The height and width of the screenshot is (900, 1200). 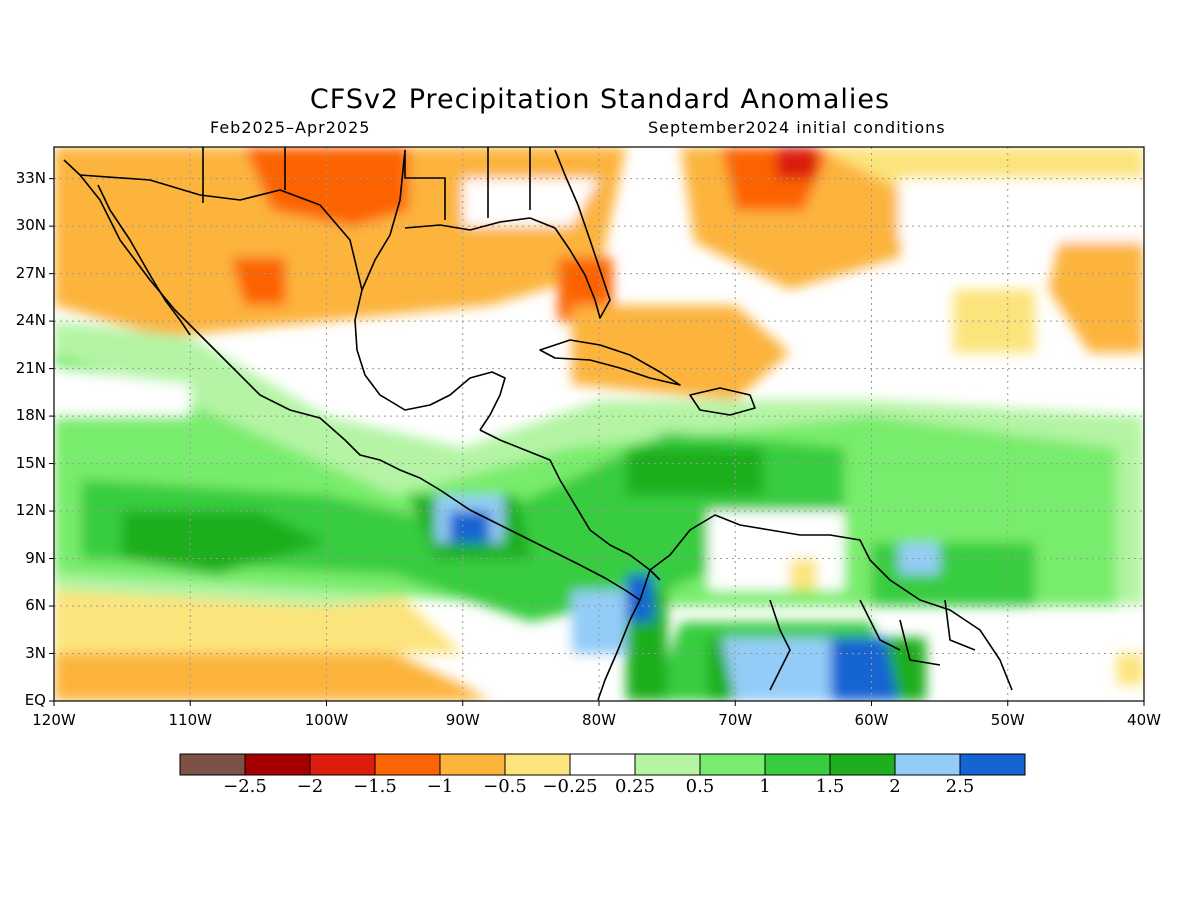 What do you see at coordinates (610, 362) in the screenshot?
I see `coastline-cuba` at bounding box center [610, 362].